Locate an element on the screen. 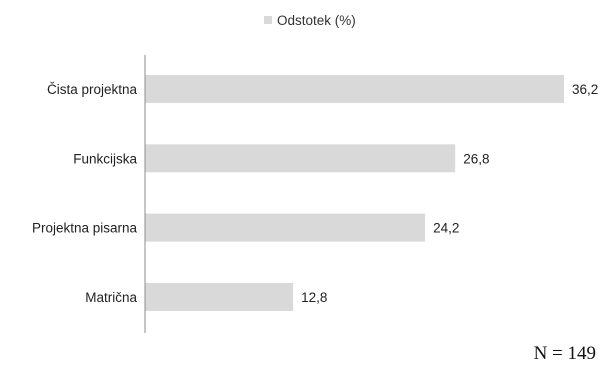 This screenshot has width=606, height=367. legend-label: Odstotek (%) is located at coordinates (316, 20).